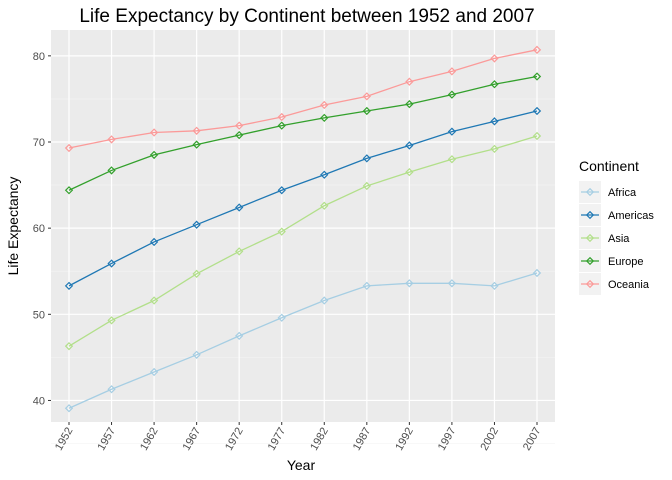  Describe the element at coordinates (608, 192) in the screenshot. I see `legend-item-africa: Africa` at that location.